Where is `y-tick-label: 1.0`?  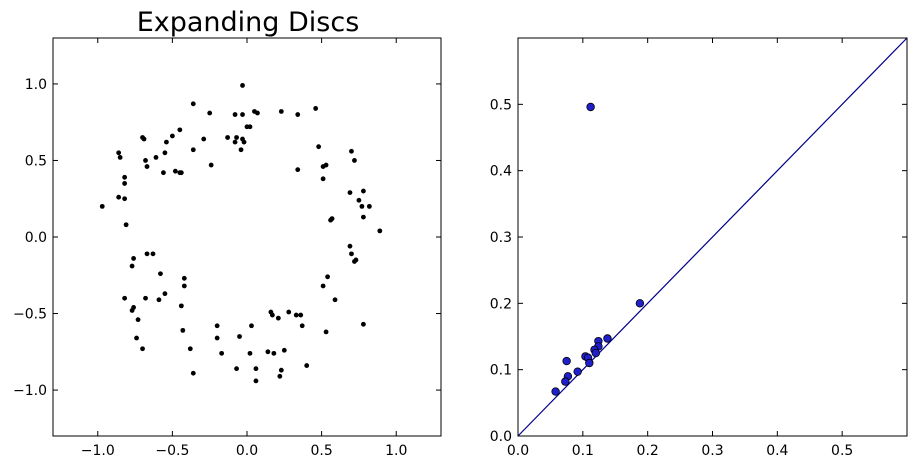
y-tick-label: 1.0 is located at coordinates (36, 85).